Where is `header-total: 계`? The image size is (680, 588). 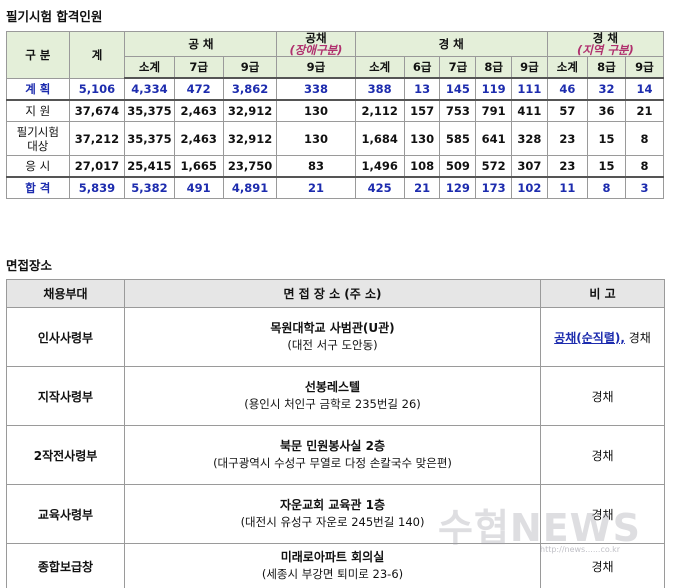
header-total: 계 is located at coordinates (97, 55).